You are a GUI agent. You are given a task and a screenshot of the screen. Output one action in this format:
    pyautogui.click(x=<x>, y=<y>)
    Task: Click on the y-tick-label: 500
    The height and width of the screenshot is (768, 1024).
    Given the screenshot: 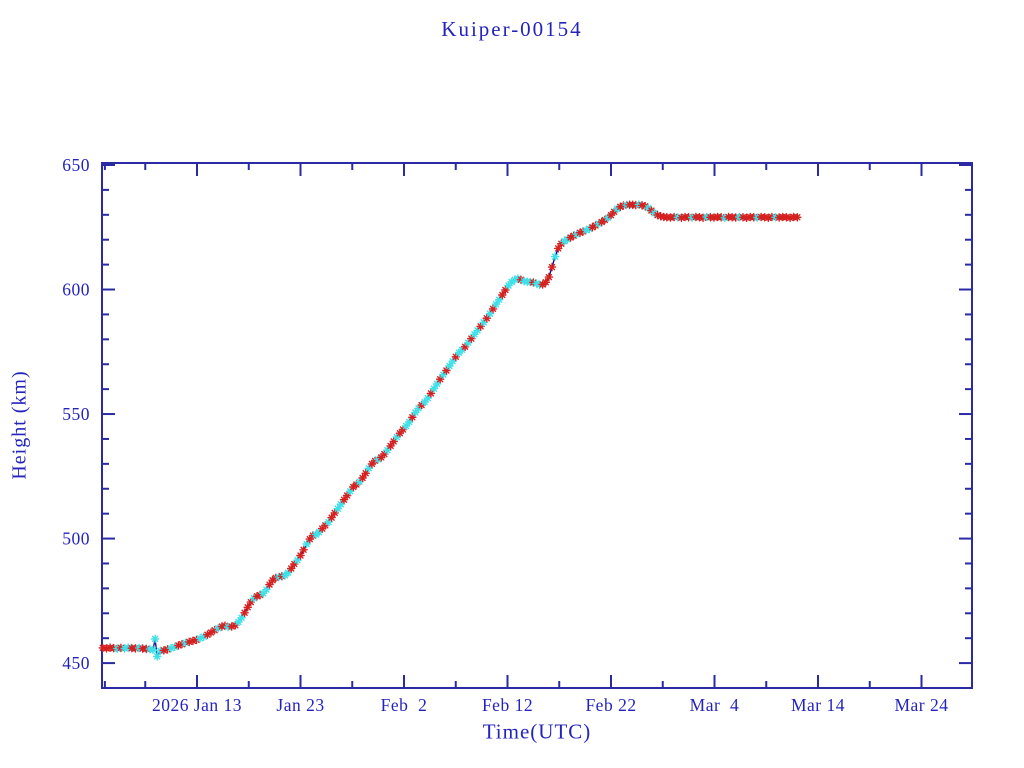 What is the action you would take?
    pyautogui.click(x=76, y=539)
    